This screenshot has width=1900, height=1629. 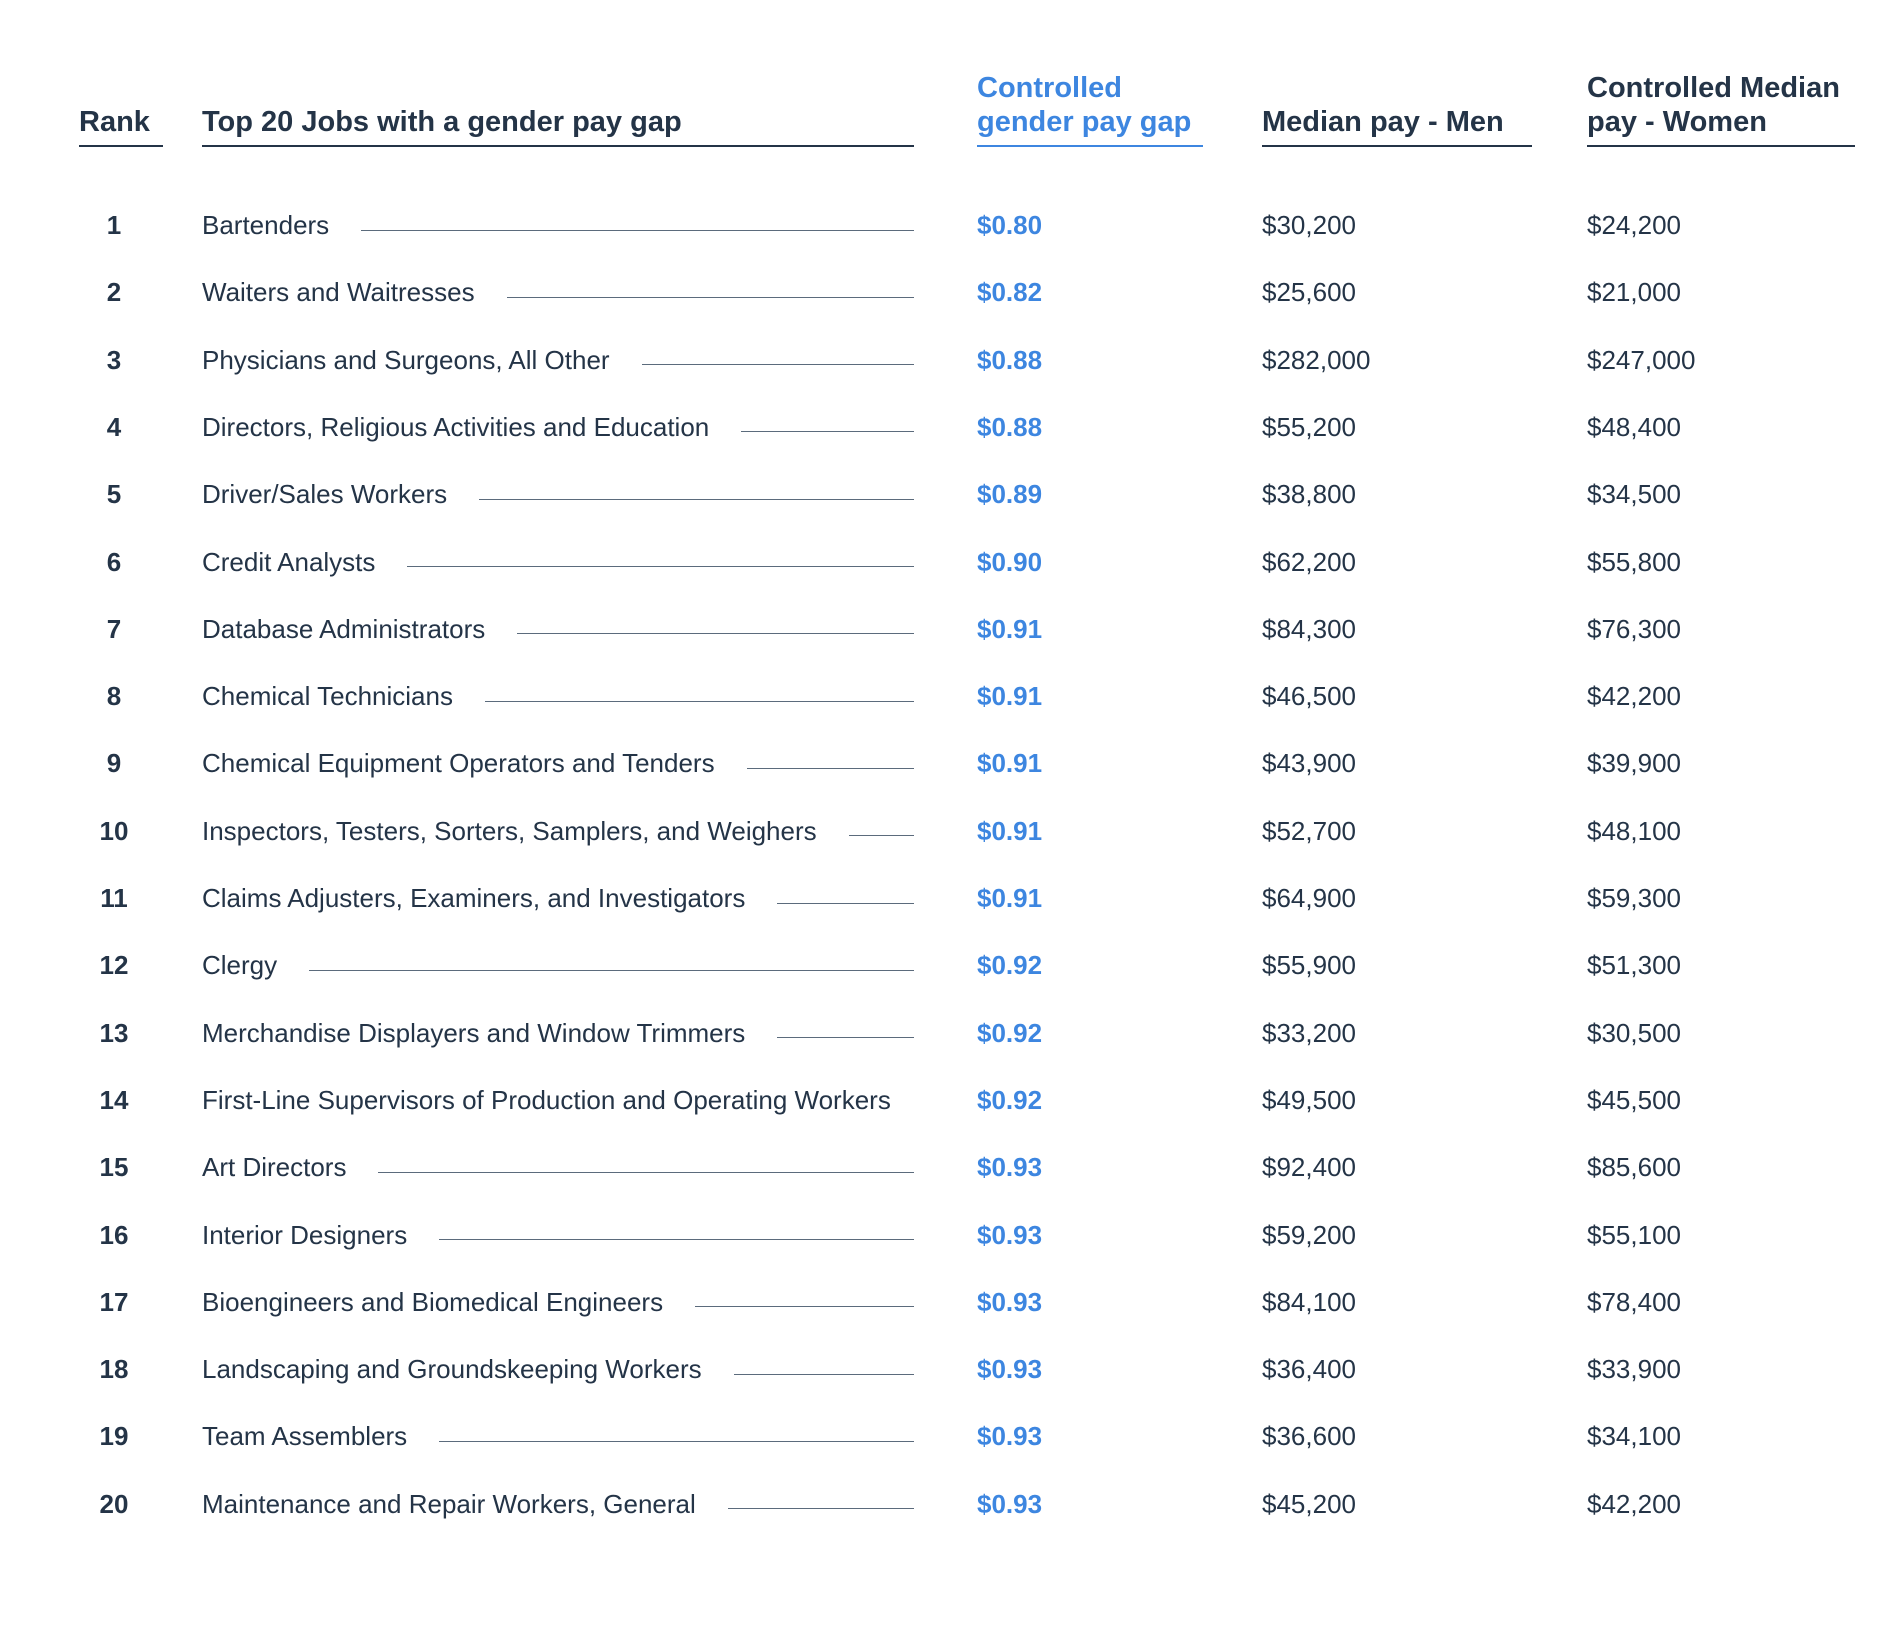 I want to click on job-name: Physicians and Surgeons, All Other, so click(x=406, y=359).